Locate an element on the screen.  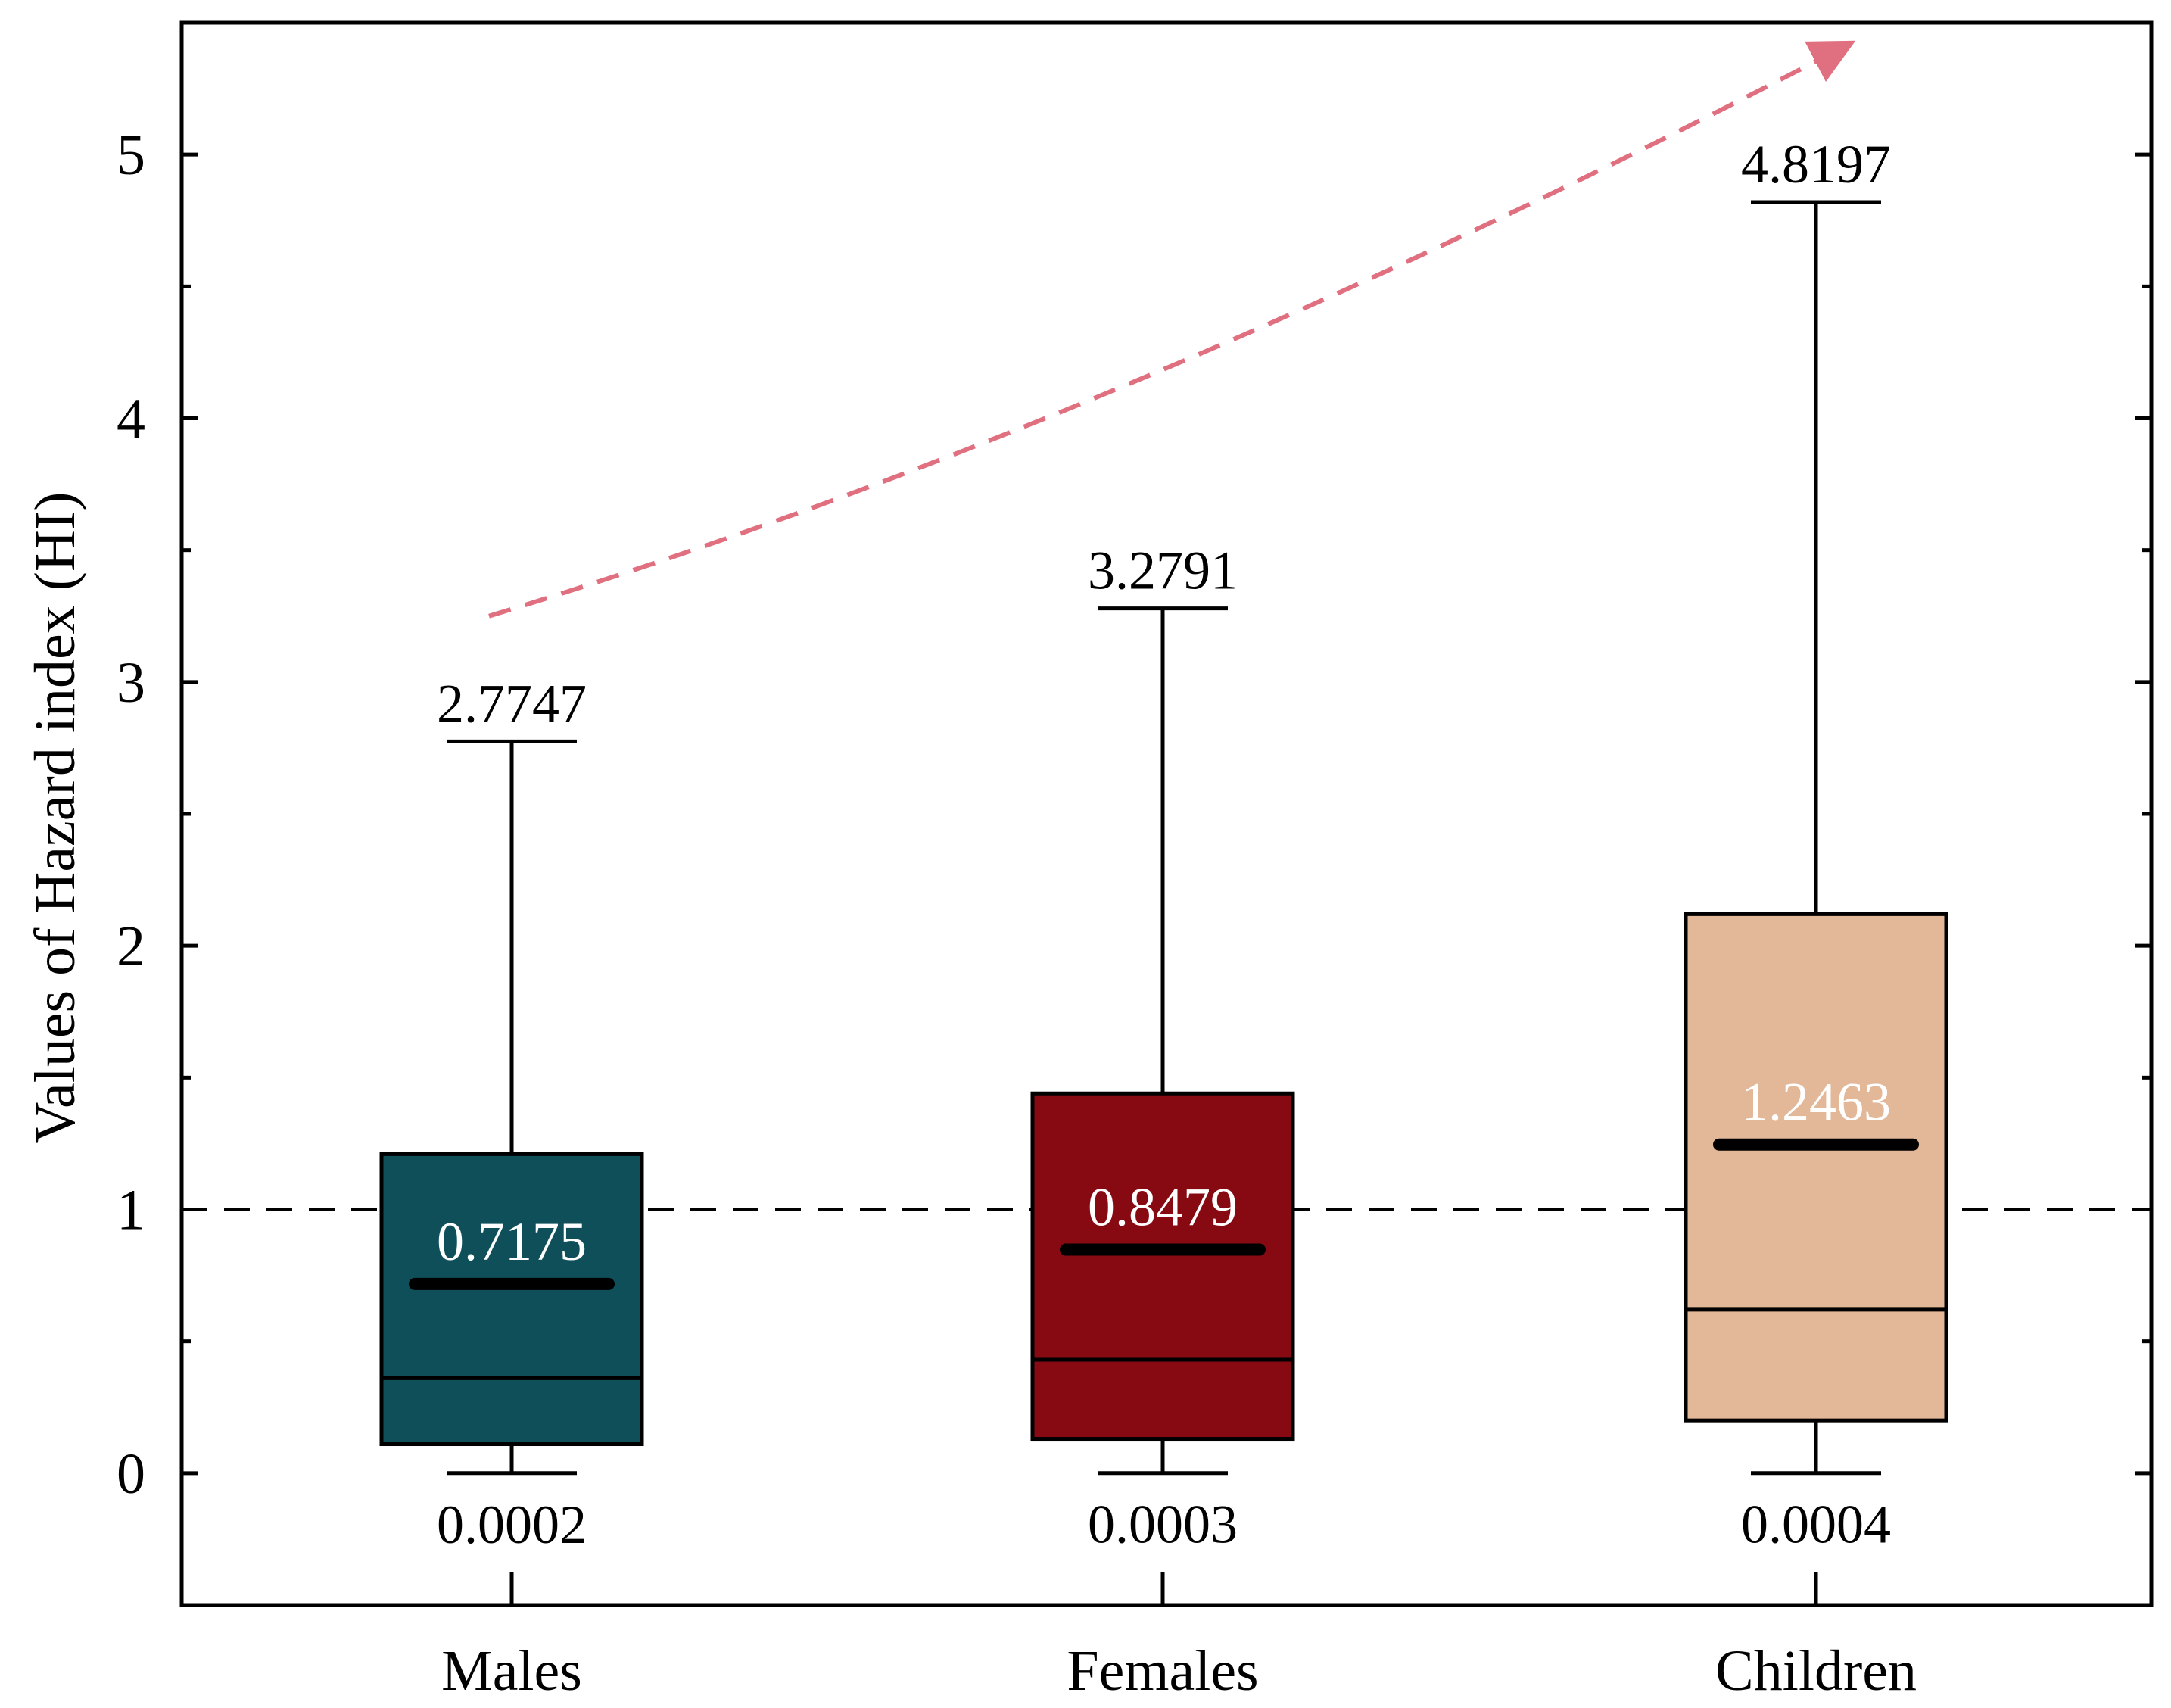
box-males is located at coordinates (511, 1299).